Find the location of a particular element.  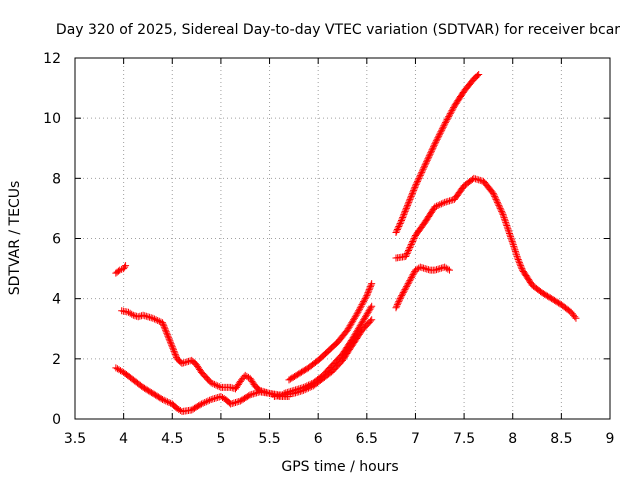

y-tick-label: 4 is located at coordinates (56, 300).